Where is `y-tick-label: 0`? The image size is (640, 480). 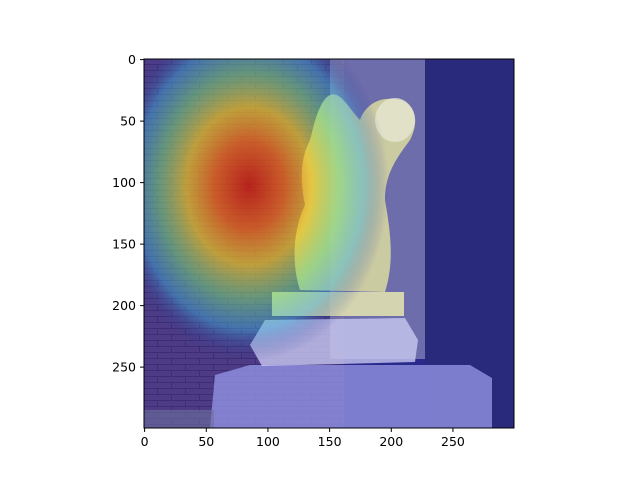
y-tick-label: 0 is located at coordinates (132, 59).